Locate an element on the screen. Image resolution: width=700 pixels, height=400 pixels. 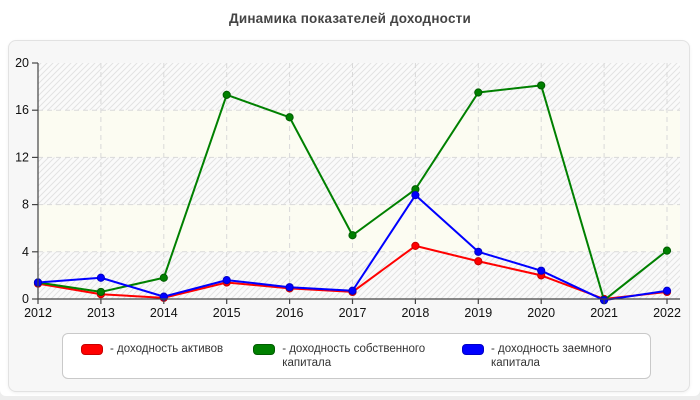
x-tick-label: 2016 is located at coordinates (290, 313).